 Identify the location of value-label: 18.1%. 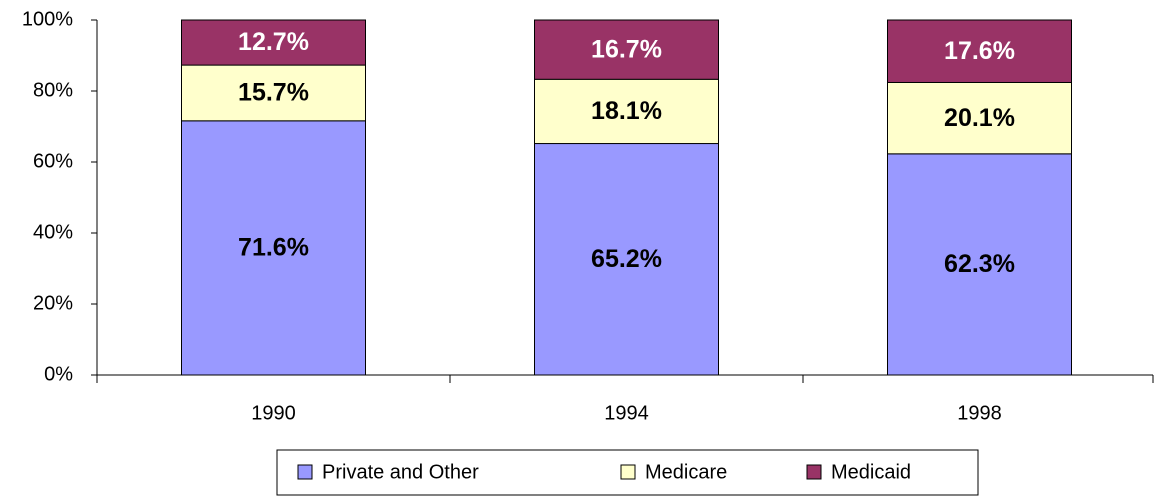
(626, 111).